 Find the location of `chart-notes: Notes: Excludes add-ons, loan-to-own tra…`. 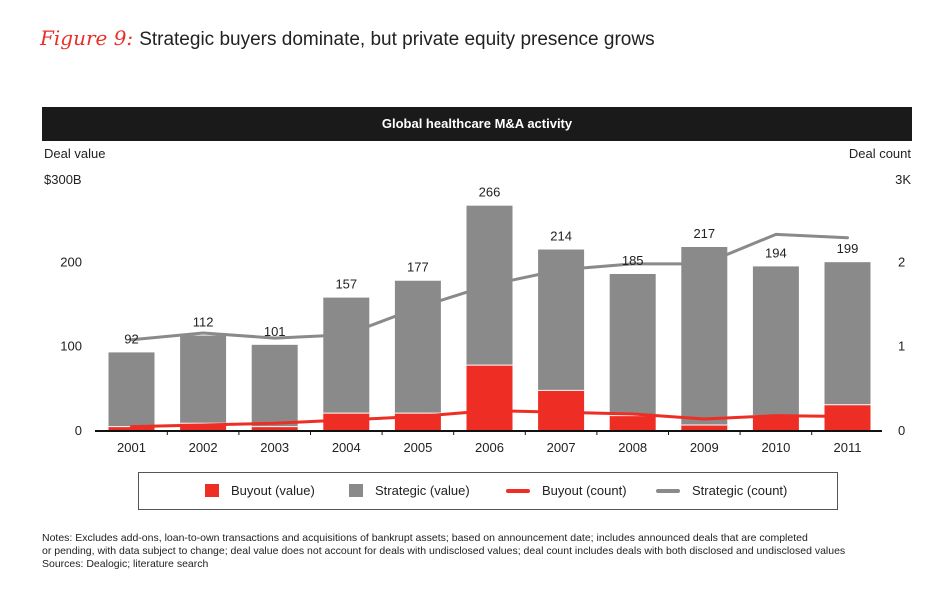

chart-notes: Notes: Excludes add-ons, loan-to-own tra… is located at coordinates (482, 551).